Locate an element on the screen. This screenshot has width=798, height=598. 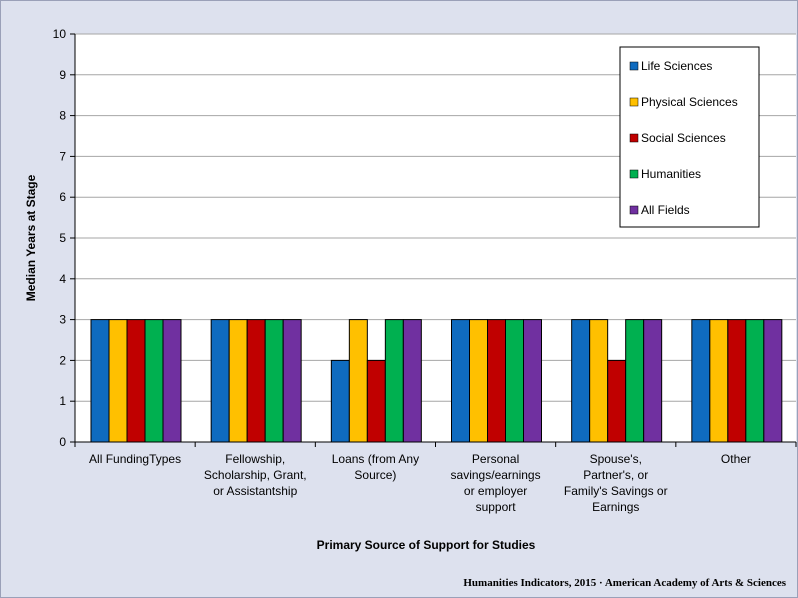
y-tick-label: 8 is located at coordinates (62, 116).